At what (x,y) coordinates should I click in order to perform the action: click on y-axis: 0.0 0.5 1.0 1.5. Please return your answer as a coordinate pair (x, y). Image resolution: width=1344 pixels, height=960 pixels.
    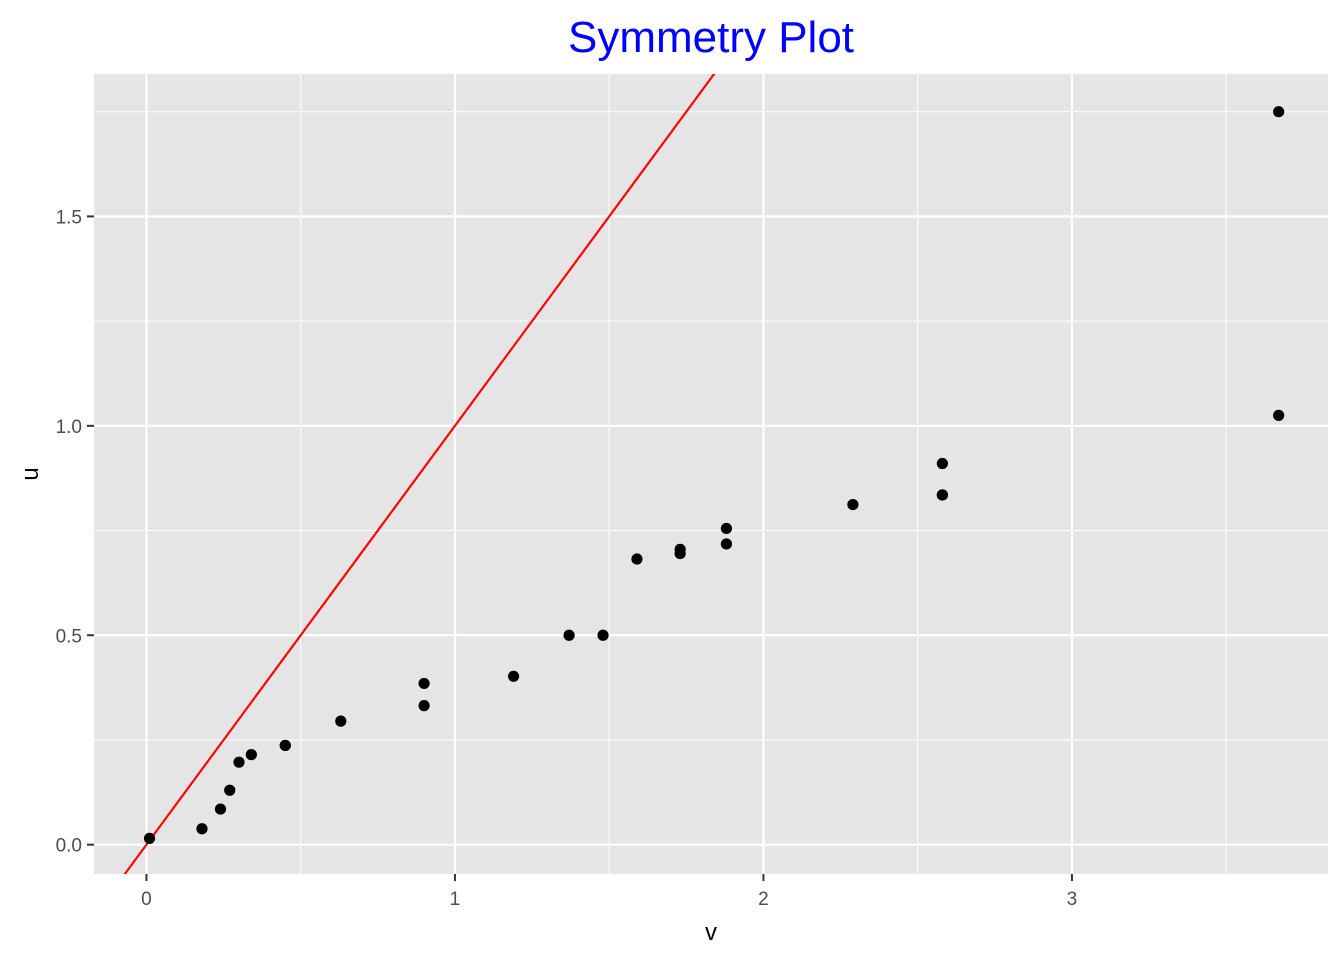
    Looking at the image, I should click on (75, 532).